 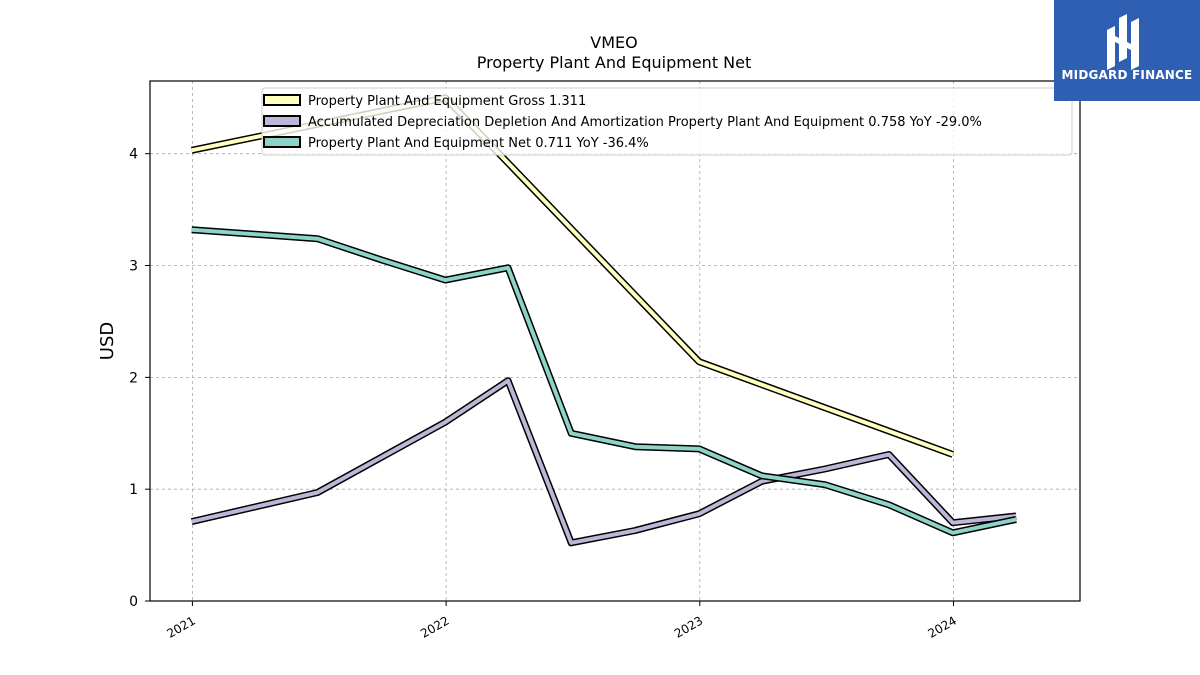 What do you see at coordinates (613, 42) in the screenshot?
I see `chart-title: VMEO` at bounding box center [613, 42].